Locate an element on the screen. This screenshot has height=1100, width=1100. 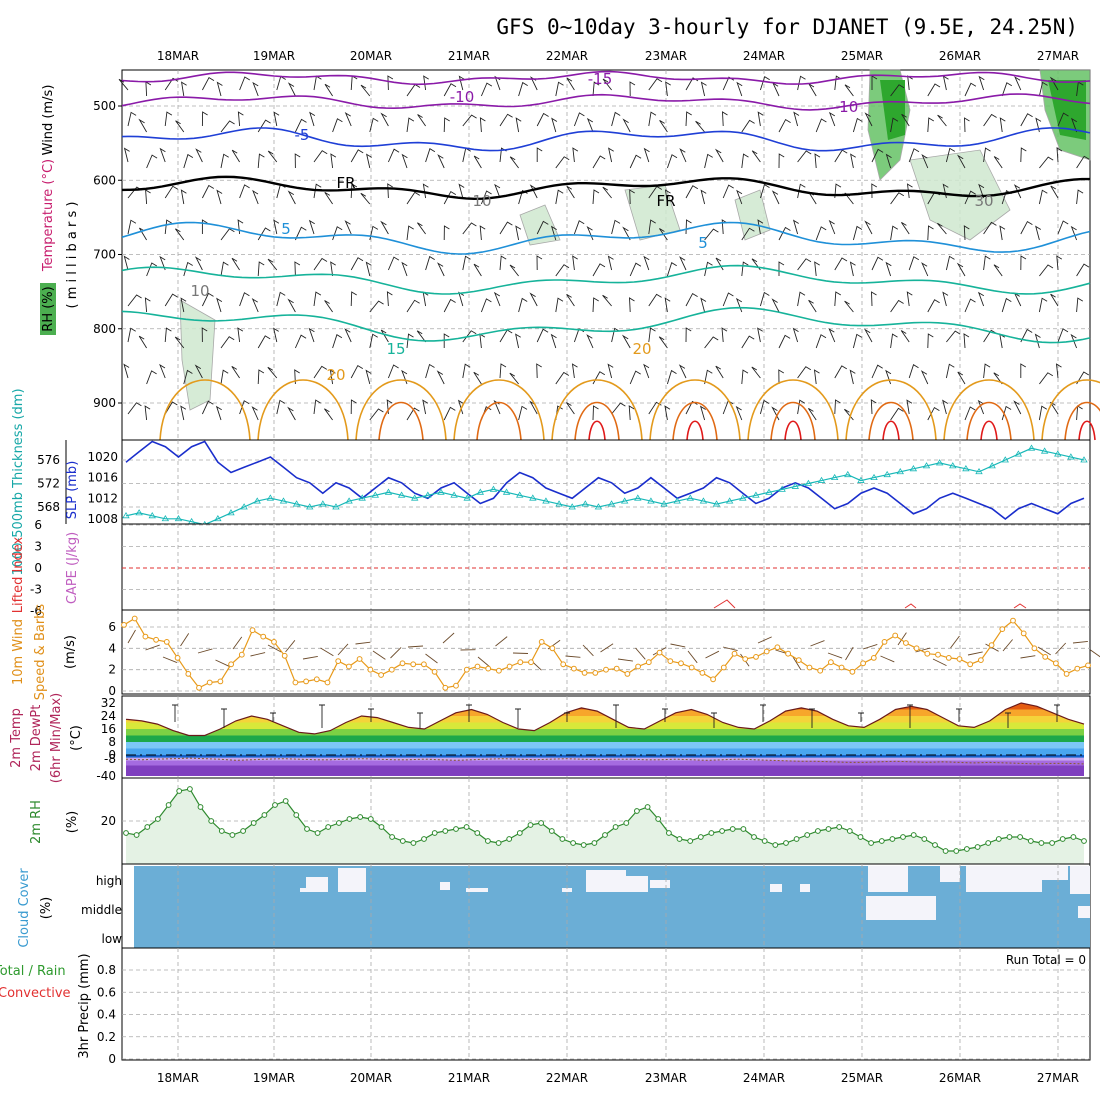
bottom-date-25MAR: 25MAR is located at coordinates (862, 1078).